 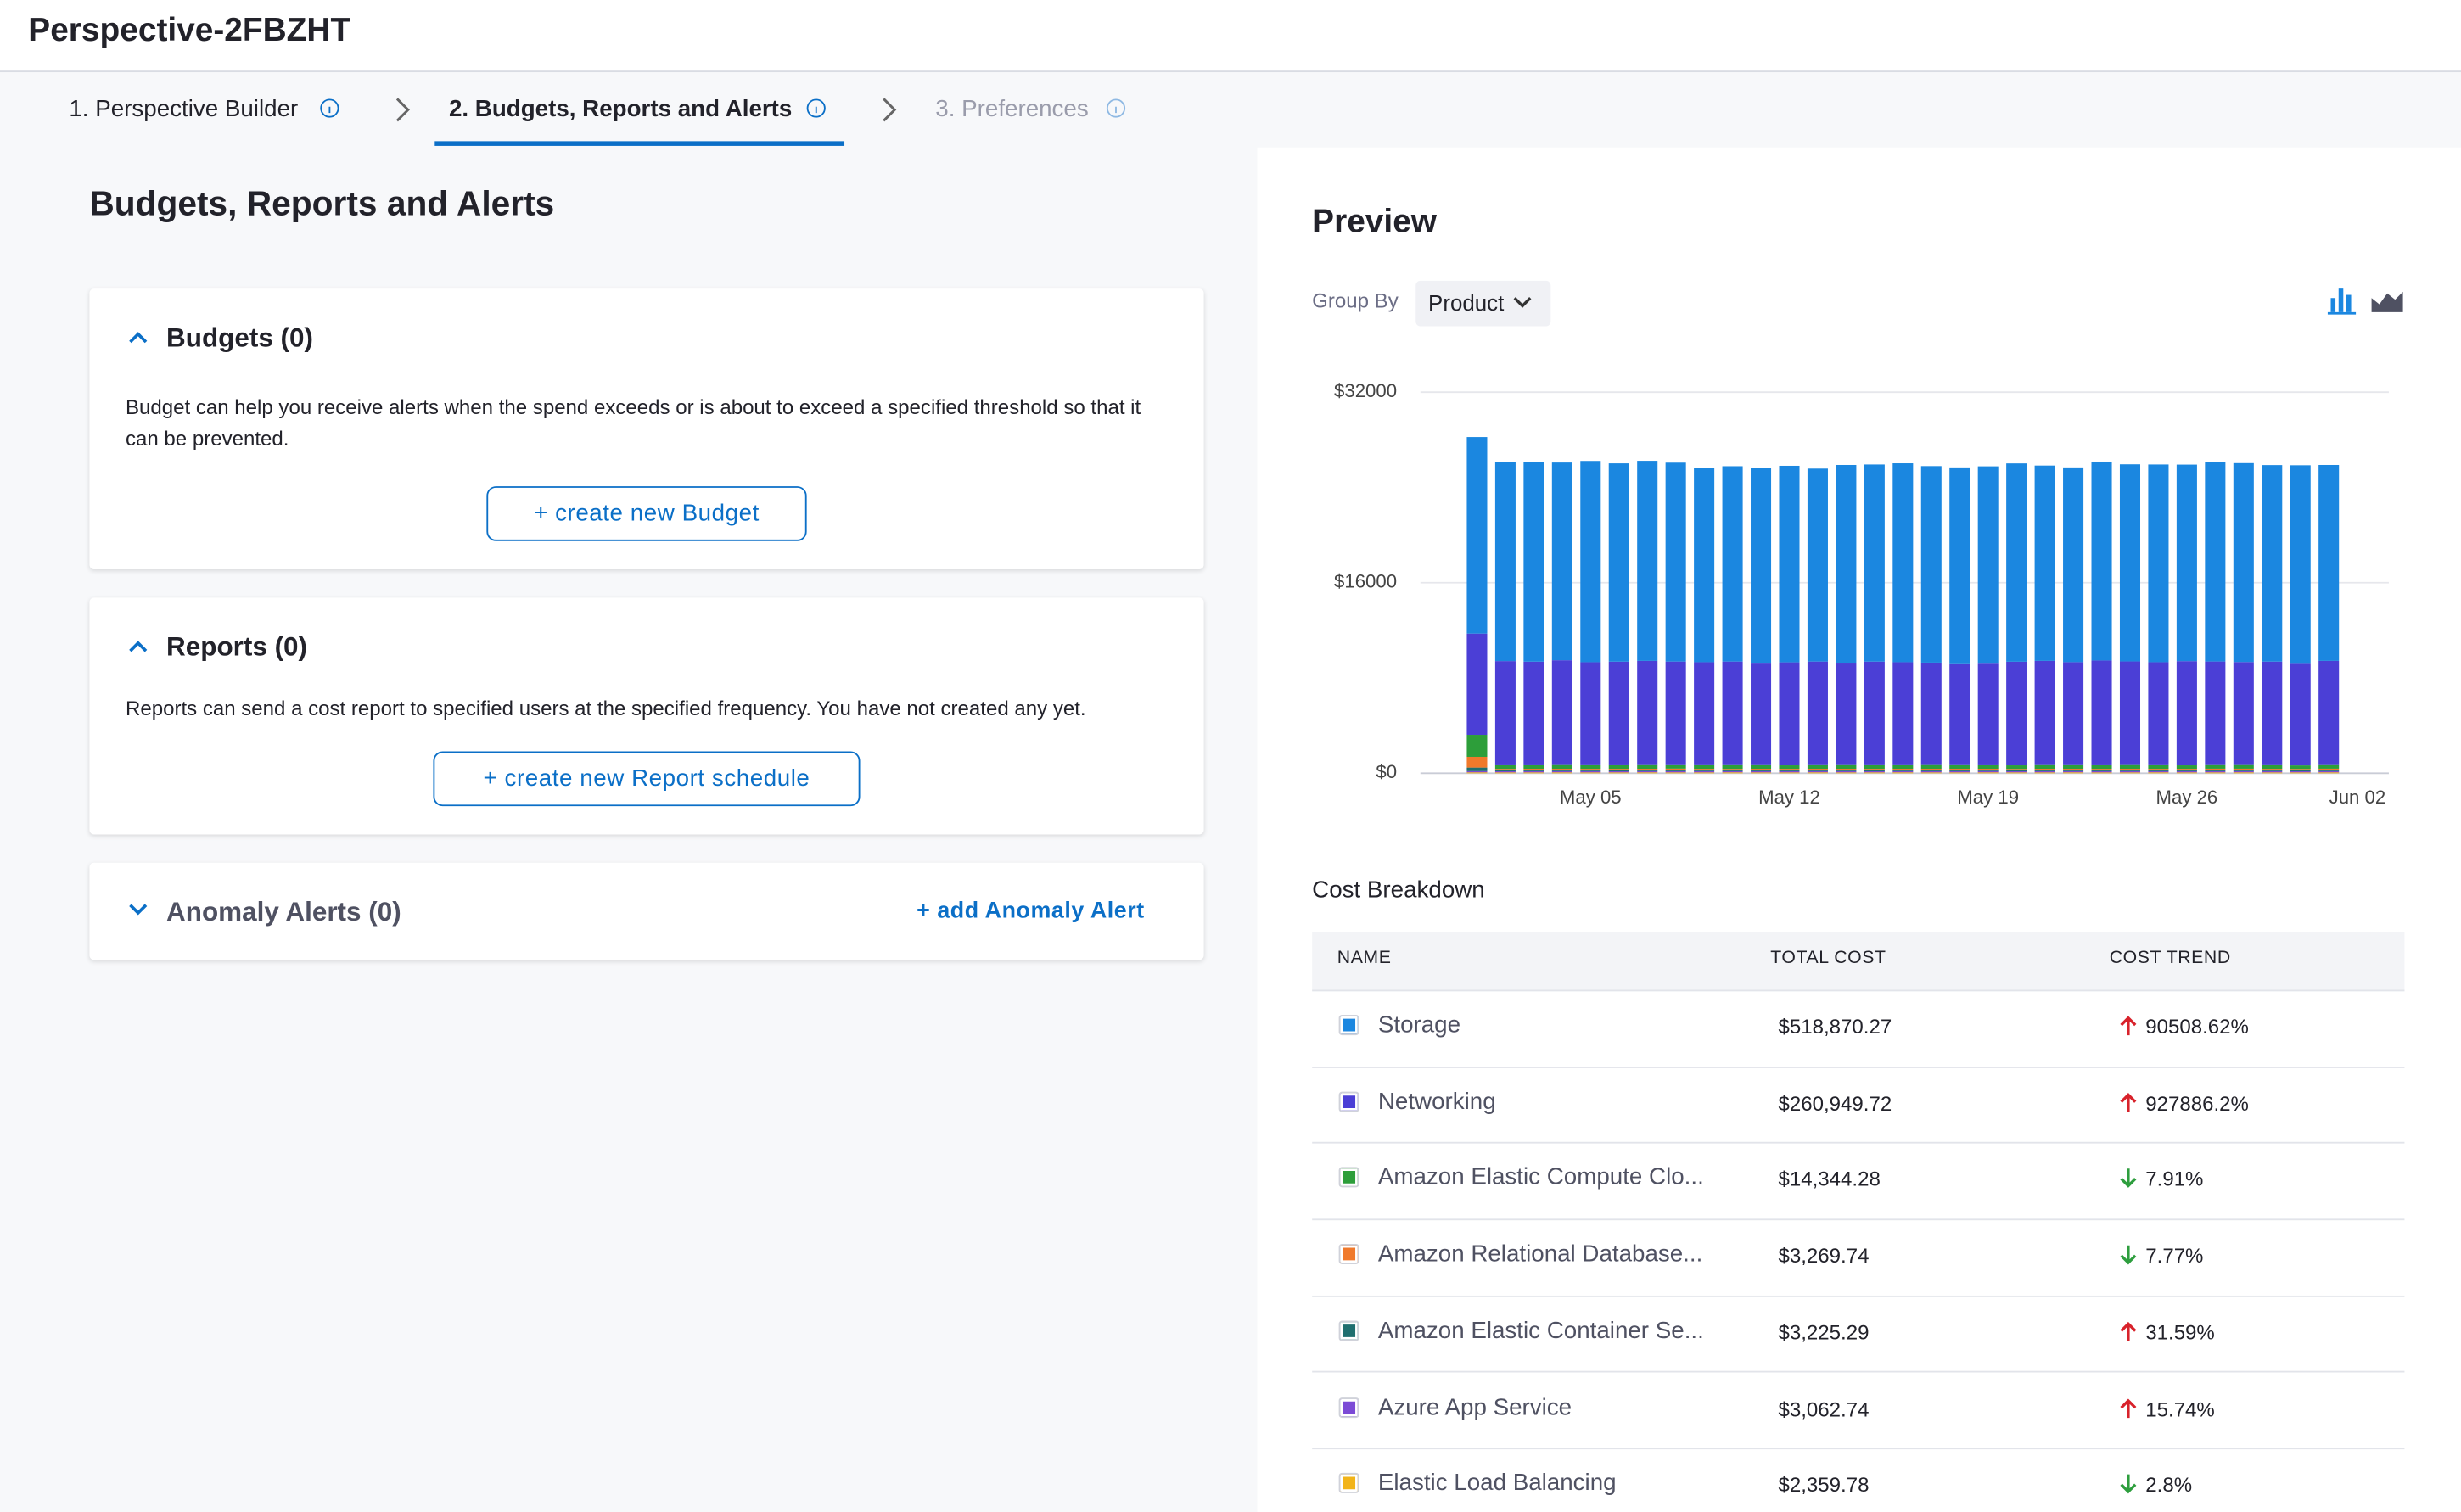 I want to click on row-trend: 31.59%, so click(x=2180, y=1332).